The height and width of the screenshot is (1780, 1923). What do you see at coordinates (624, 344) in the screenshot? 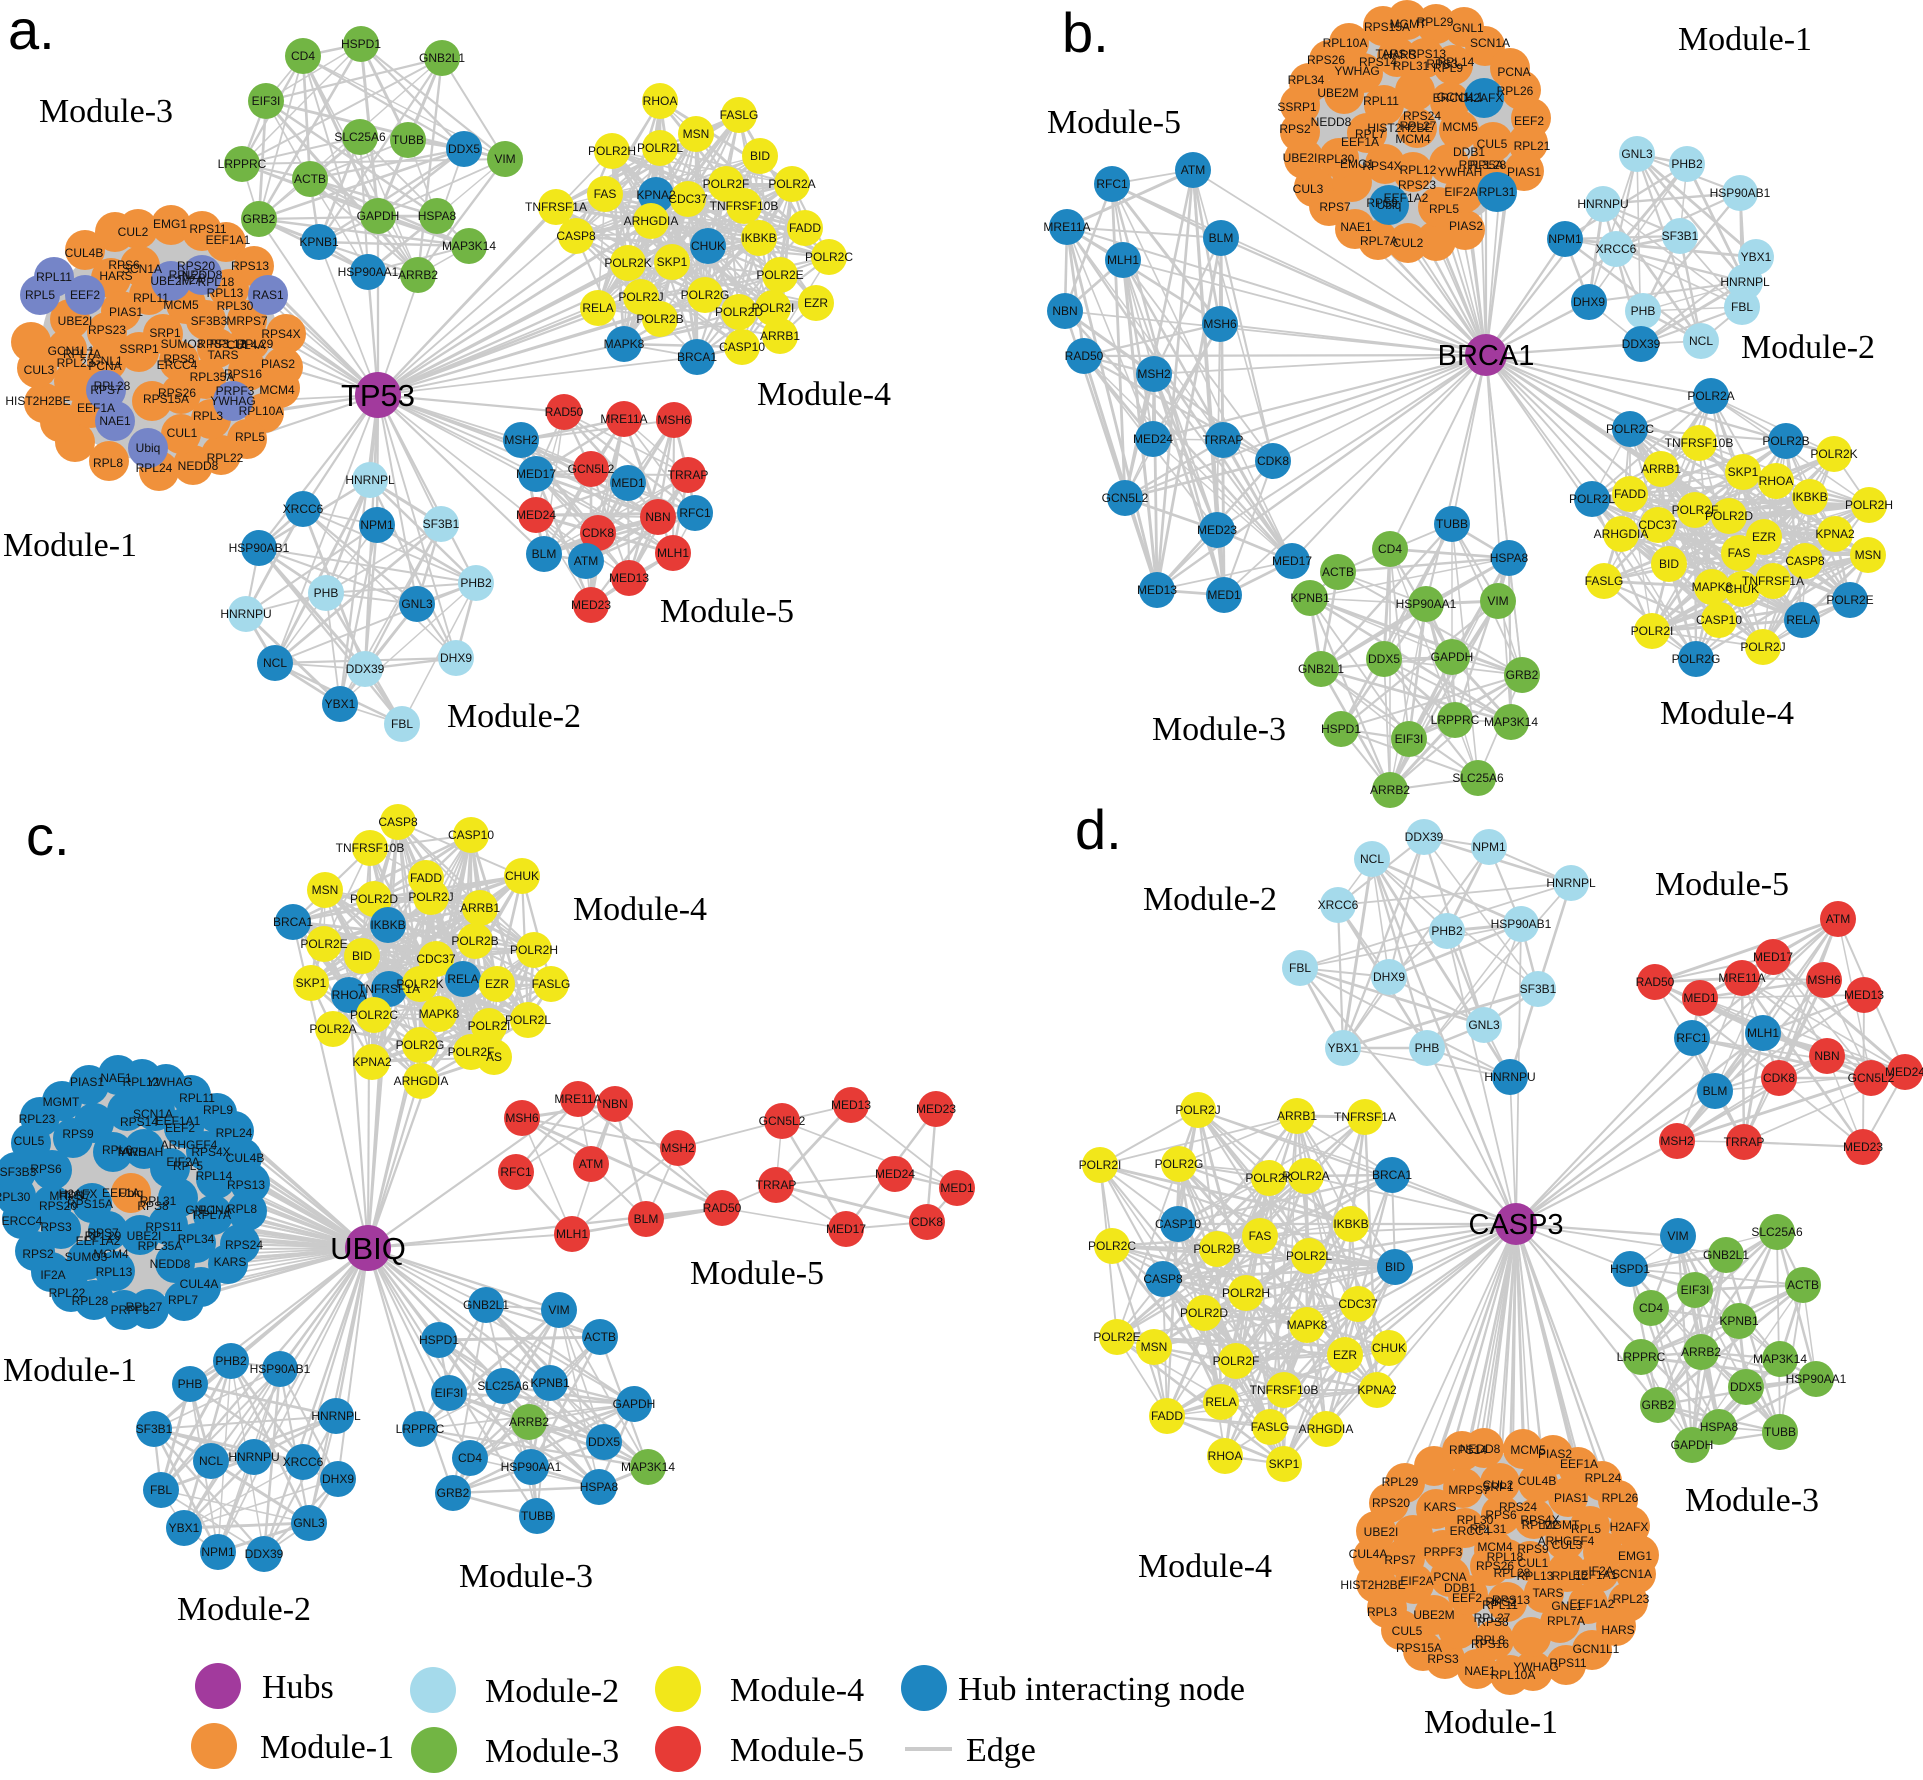
I see `svg-text: MAPK8` at bounding box center [624, 344].